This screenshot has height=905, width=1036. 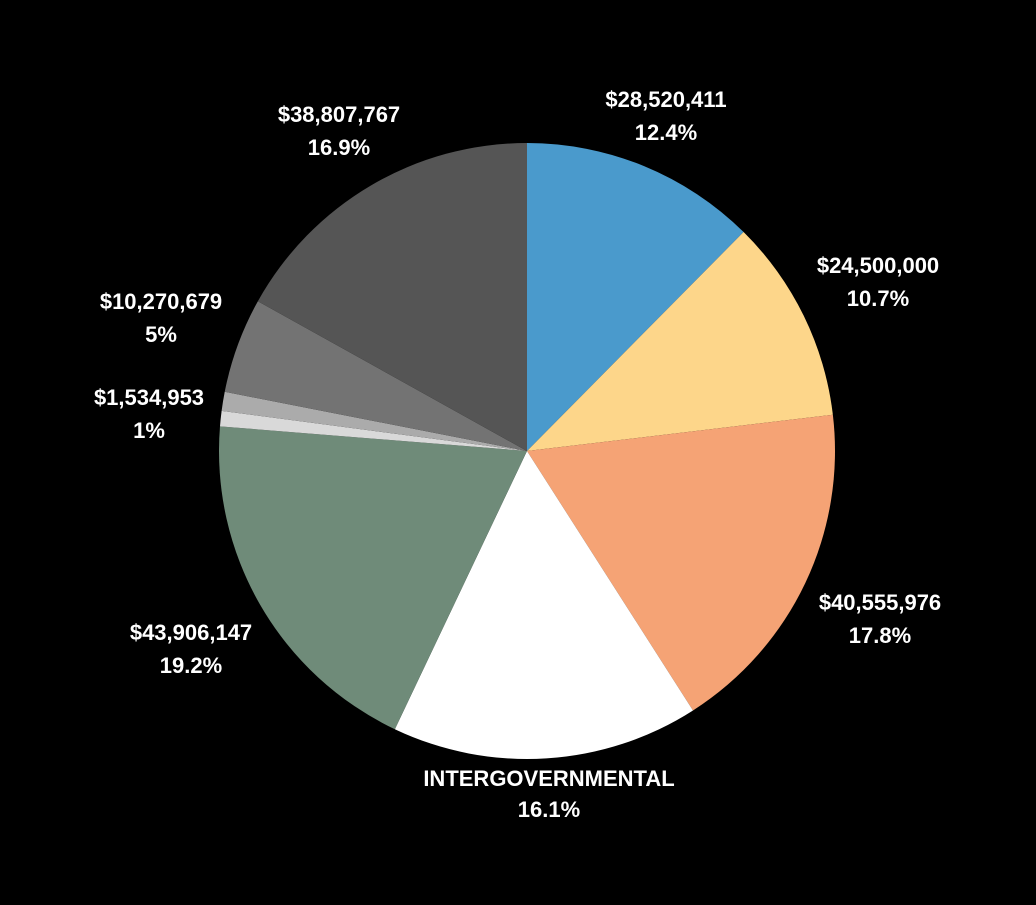 What do you see at coordinates (878, 298) in the screenshot?
I see `slice-percent-label: 10.7%` at bounding box center [878, 298].